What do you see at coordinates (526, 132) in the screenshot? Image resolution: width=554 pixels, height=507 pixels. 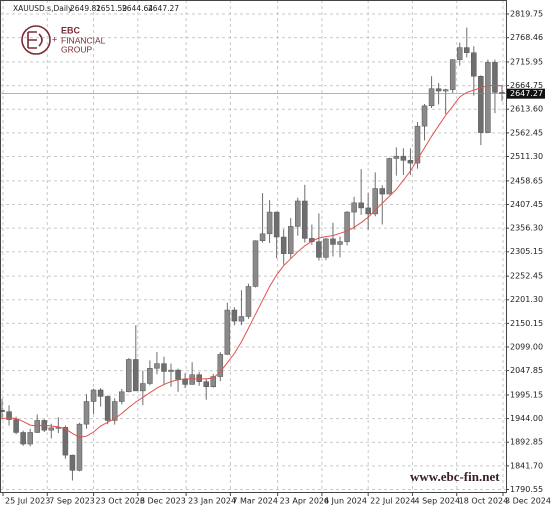 I see `y-tick-label: 2562.45` at bounding box center [526, 132].